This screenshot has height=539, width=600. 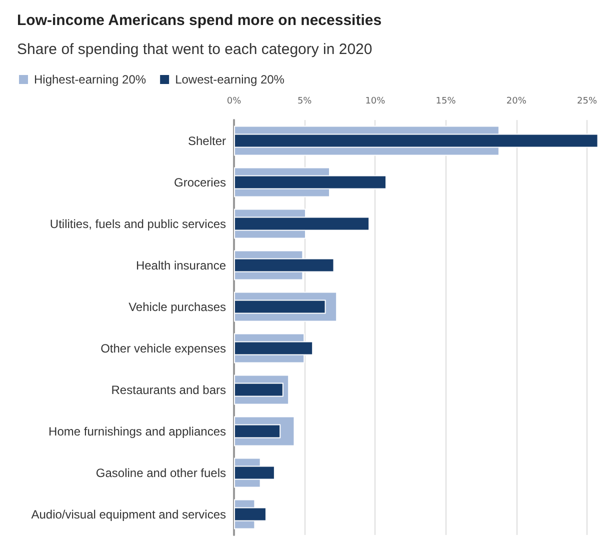 What do you see at coordinates (168, 389) in the screenshot?
I see `y-tick-label: Restaurants and bars` at bounding box center [168, 389].